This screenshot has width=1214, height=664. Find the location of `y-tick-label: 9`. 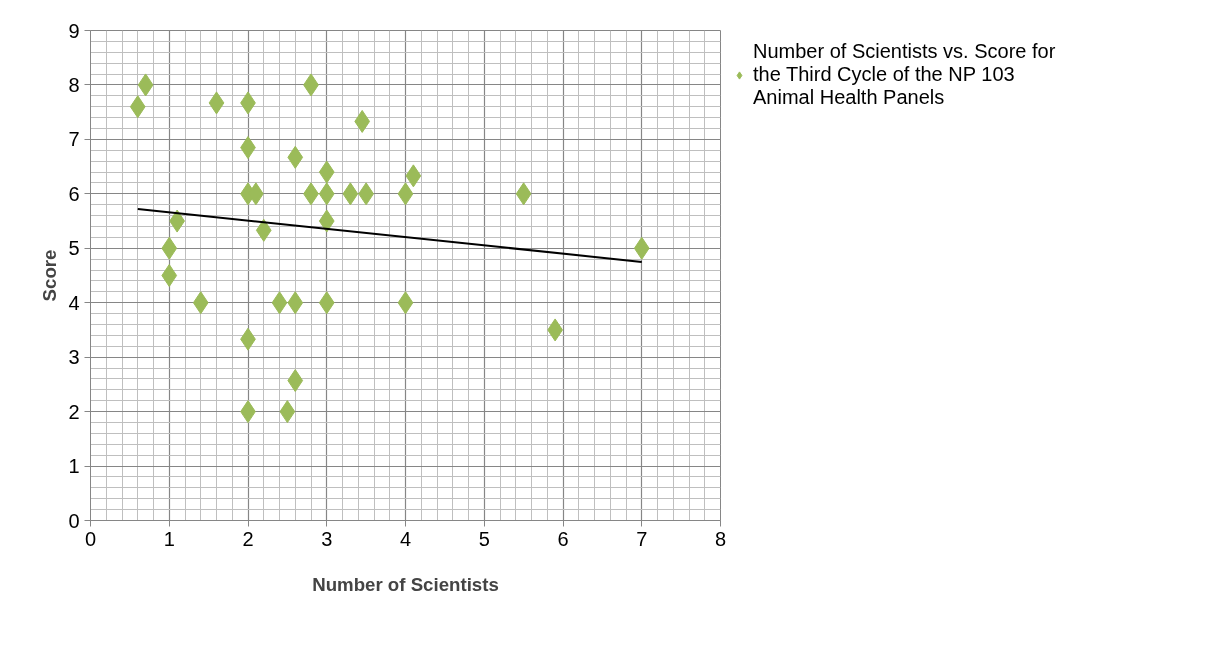

y-tick-label: 9 is located at coordinates (74, 30).